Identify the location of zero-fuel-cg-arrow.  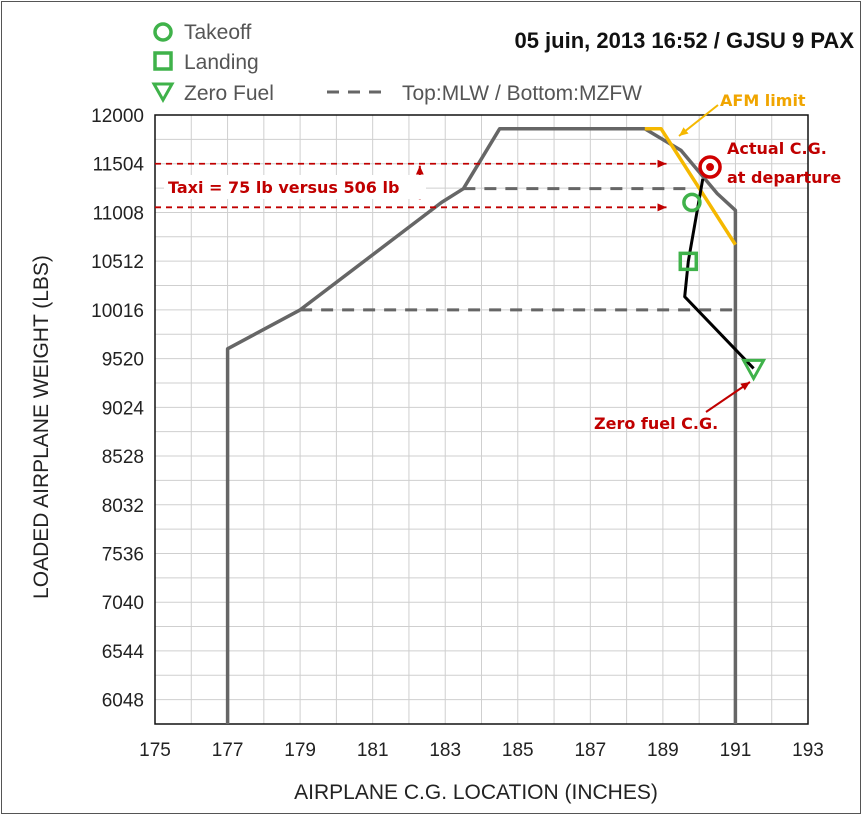
(728, 397).